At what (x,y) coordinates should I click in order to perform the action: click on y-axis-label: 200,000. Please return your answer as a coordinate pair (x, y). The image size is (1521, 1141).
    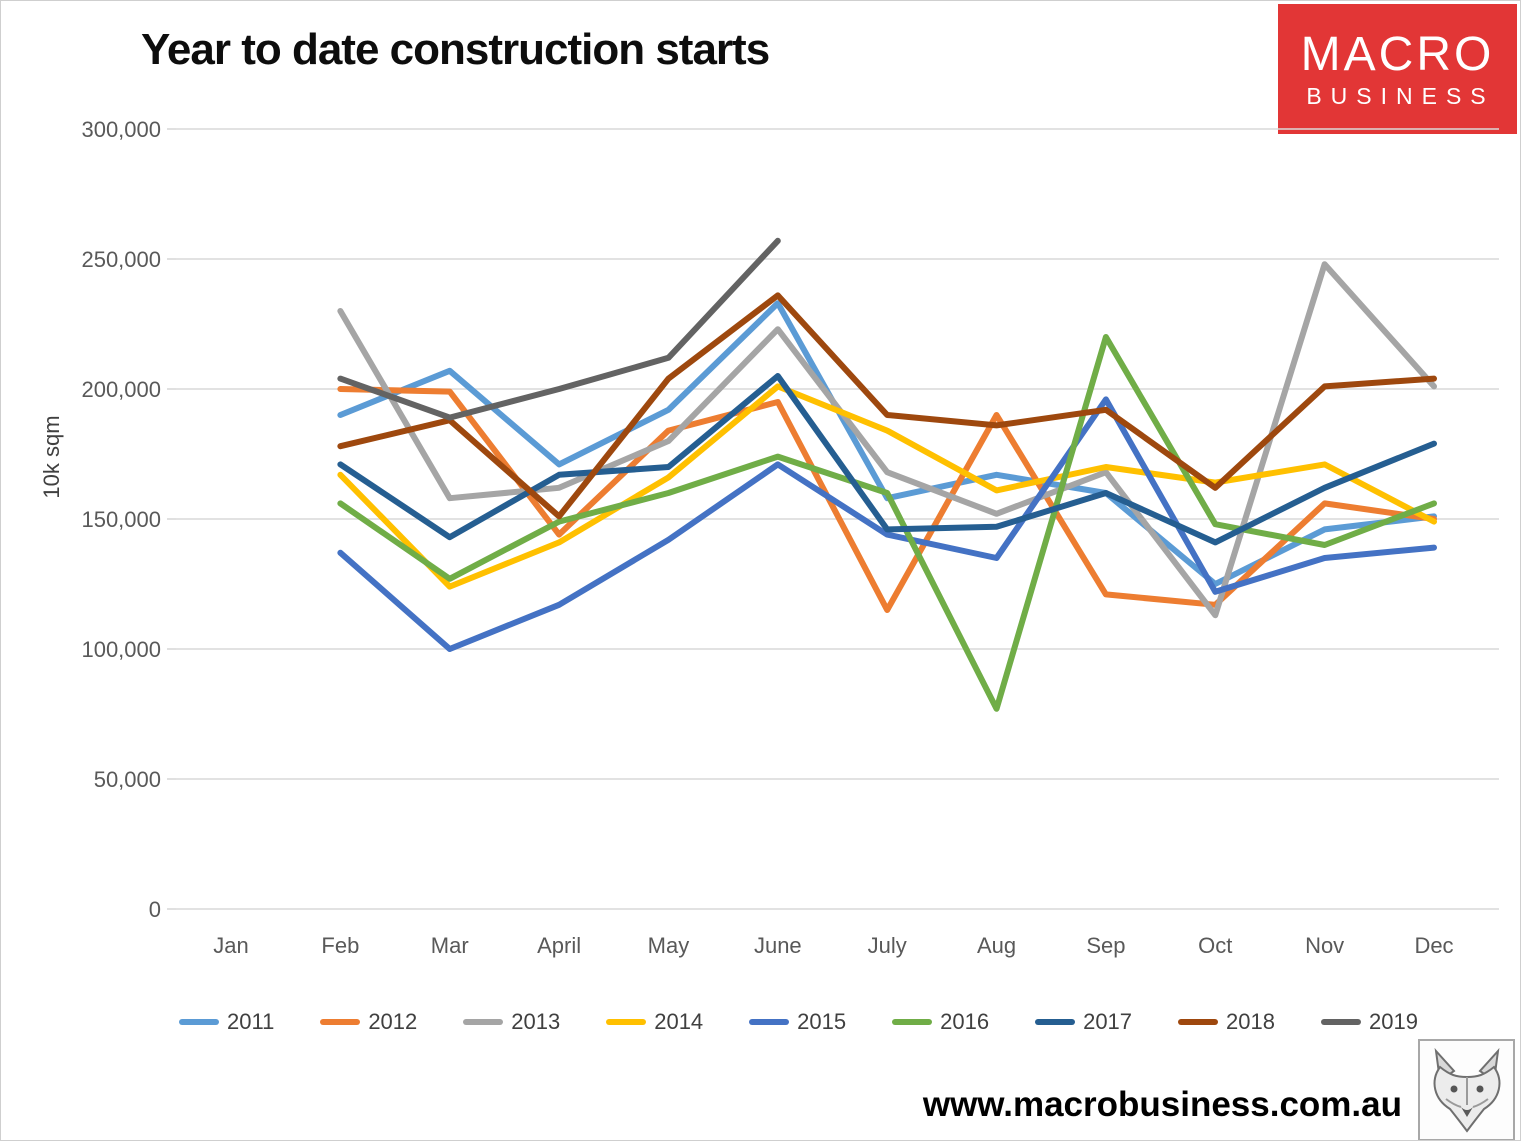
    Looking at the image, I should click on (121, 389).